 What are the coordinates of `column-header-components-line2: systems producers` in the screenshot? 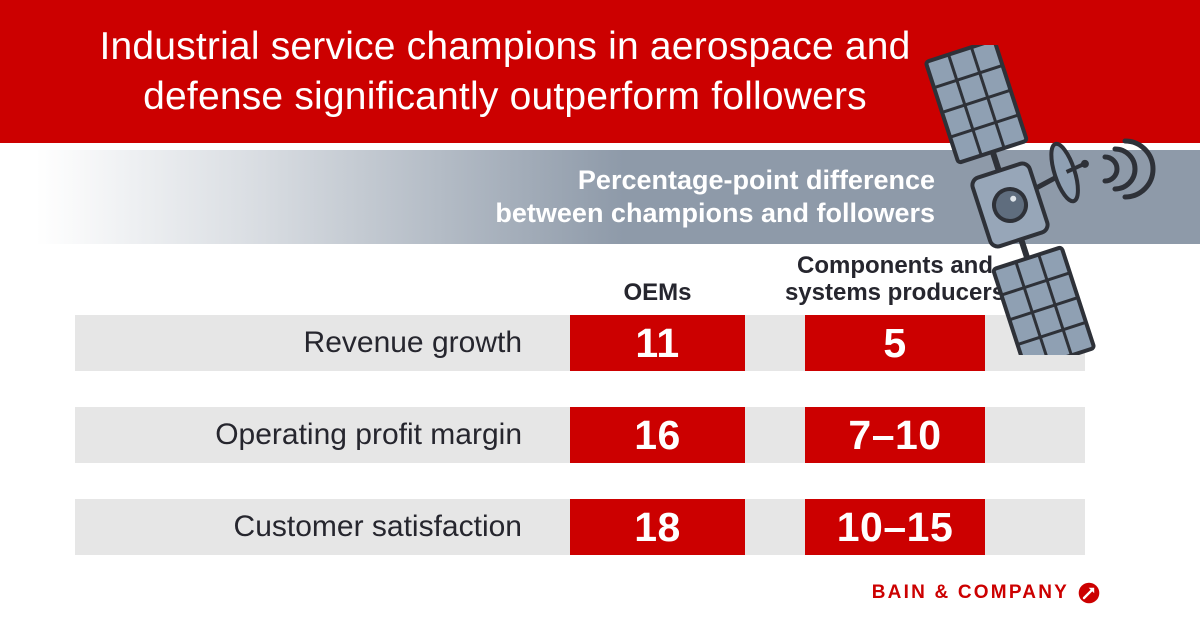 It's located at (895, 292).